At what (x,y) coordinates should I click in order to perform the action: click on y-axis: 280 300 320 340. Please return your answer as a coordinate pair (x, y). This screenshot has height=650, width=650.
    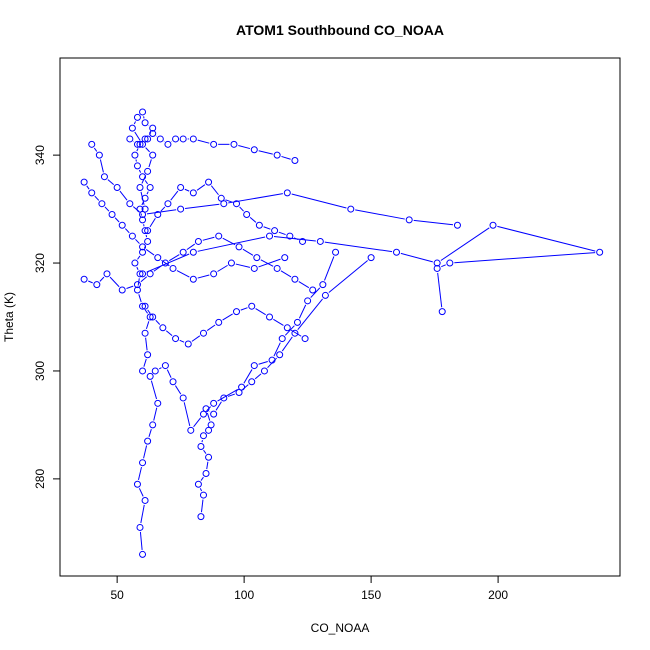
    Looking at the image, I should click on (47, 317).